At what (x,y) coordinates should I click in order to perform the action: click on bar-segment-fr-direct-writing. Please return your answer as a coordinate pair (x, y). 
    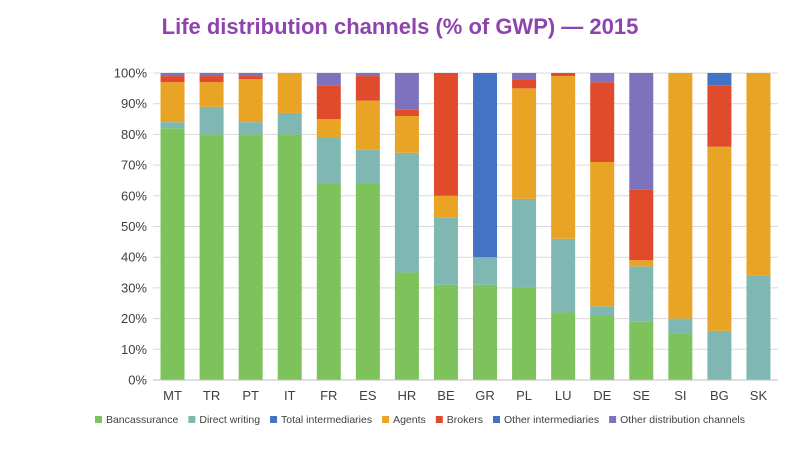
    Looking at the image, I should click on (328, 160).